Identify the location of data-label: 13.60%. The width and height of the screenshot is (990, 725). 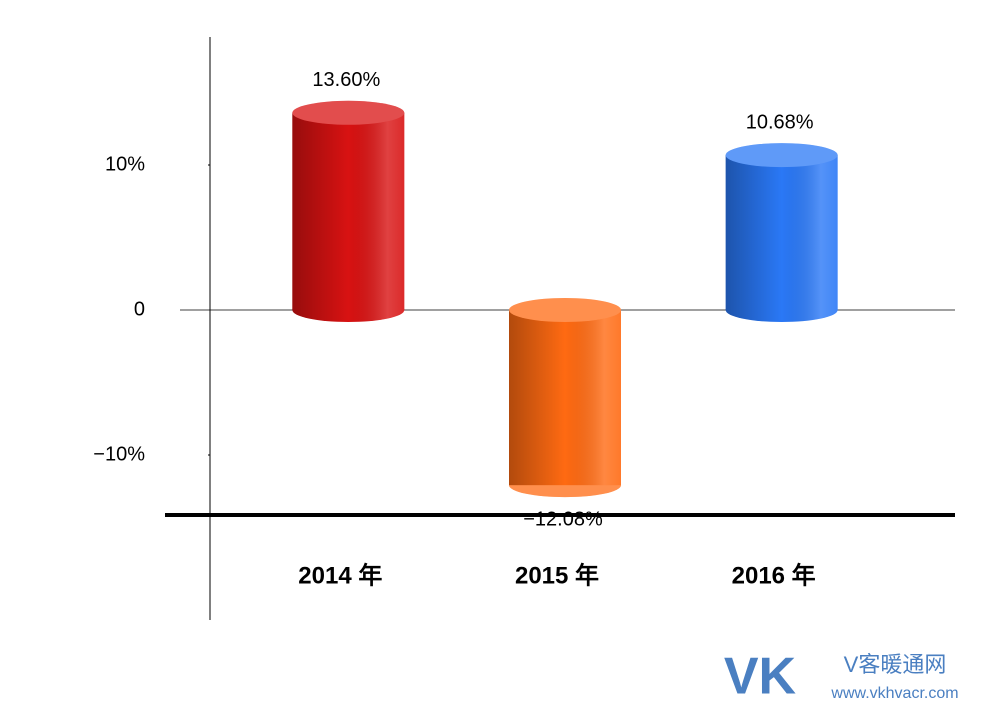
(346, 80).